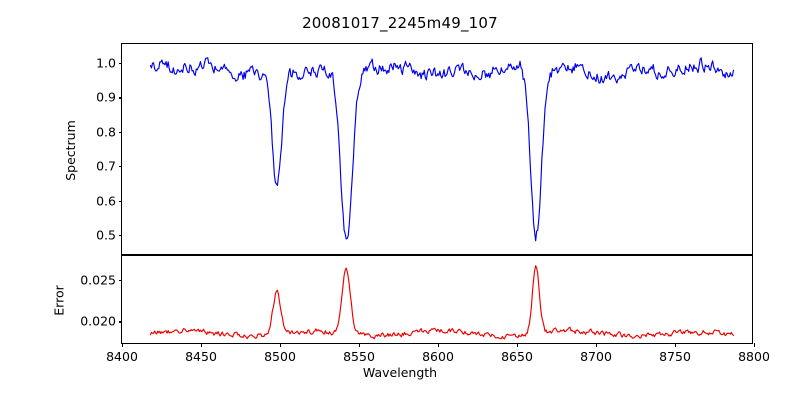 The image size is (800, 400). Describe the element at coordinates (754, 356) in the screenshot. I see `x-tick-label: 8800` at that location.